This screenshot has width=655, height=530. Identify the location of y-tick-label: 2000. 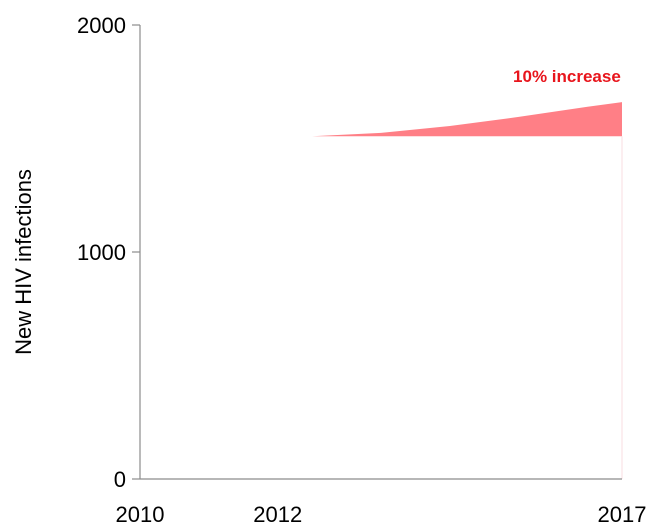
(101, 25).